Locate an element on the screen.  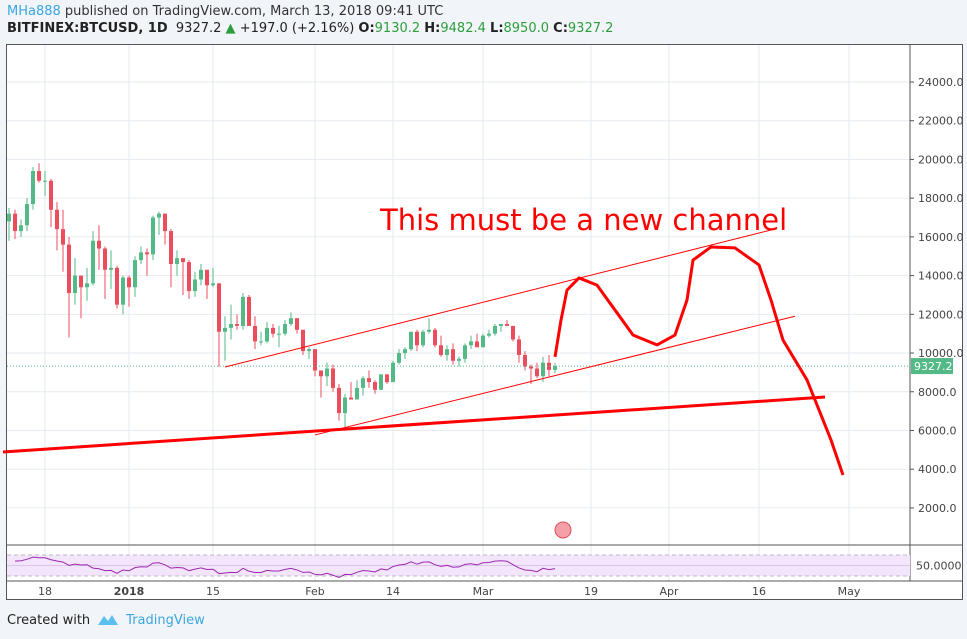
channel-lower-line is located at coordinates (555, 375).